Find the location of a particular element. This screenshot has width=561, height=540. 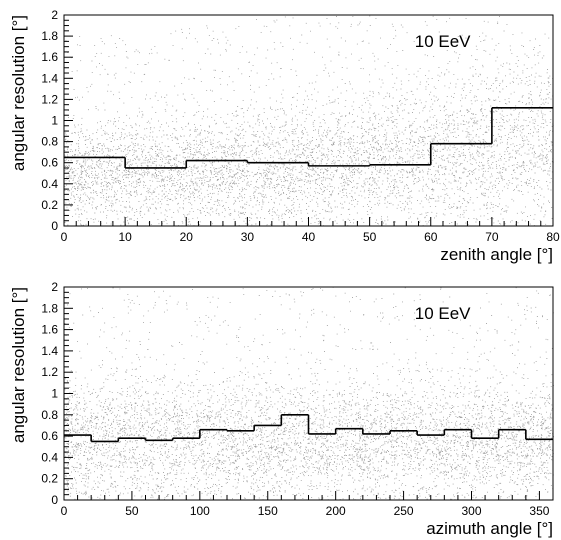

azimuth-y-tick-label: 0.6 is located at coordinates (49, 436).